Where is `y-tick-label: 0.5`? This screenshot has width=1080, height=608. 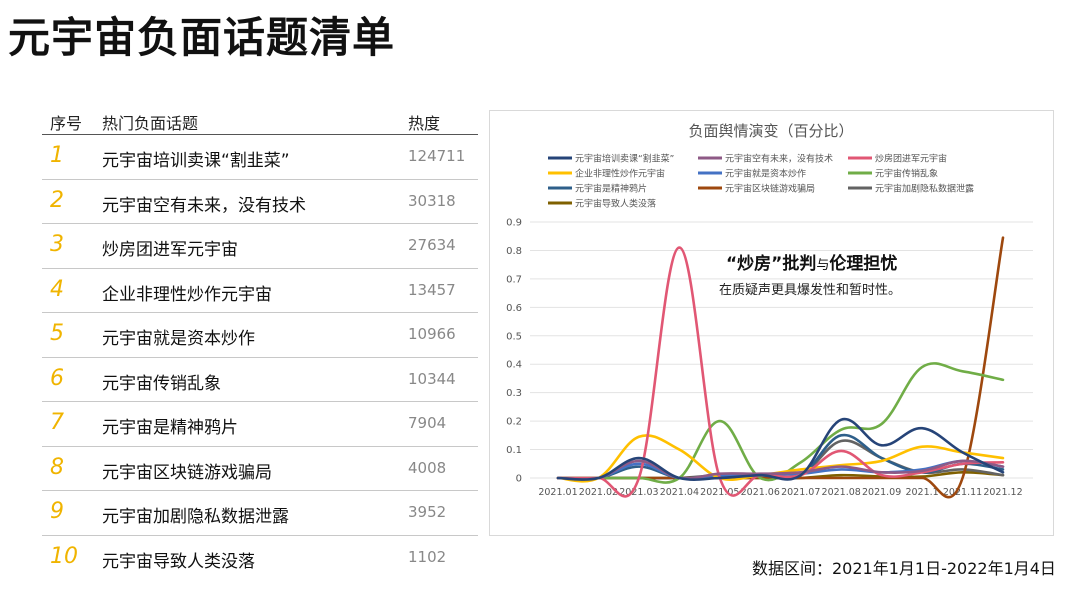
y-tick-label: 0.5 is located at coordinates (514, 336).